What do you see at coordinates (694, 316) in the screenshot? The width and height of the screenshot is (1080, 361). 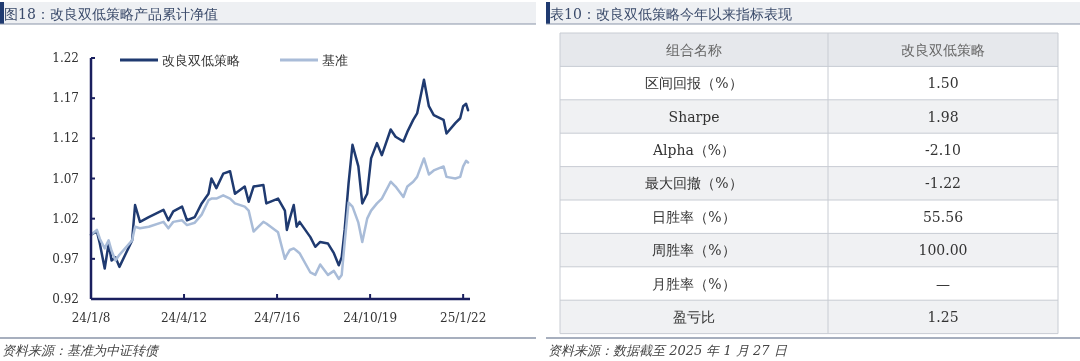 I see `category-label: 盈亏比` at bounding box center [694, 316].